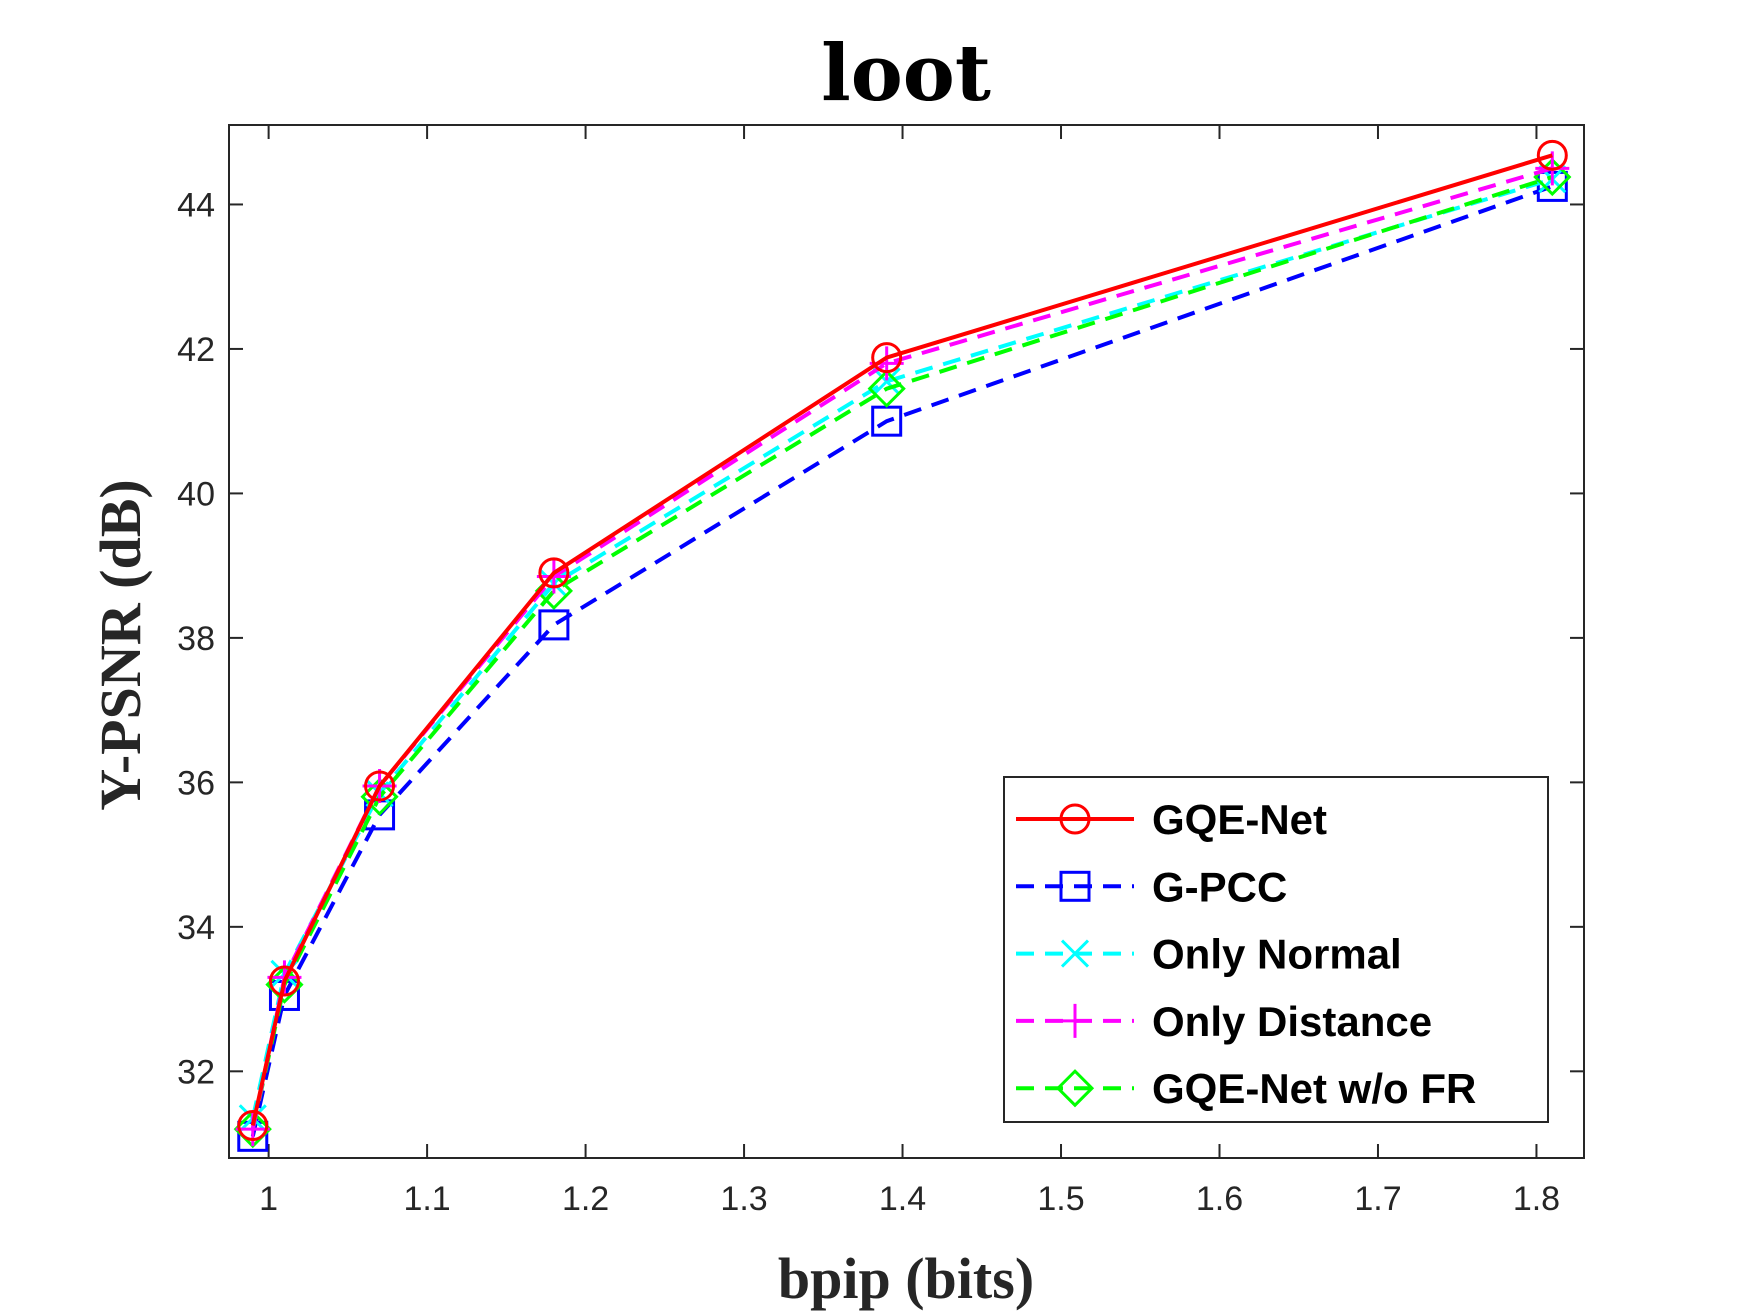 This screenshot has height=1313, width=1750. I want to click on legend-item: Only Distance, so click(1224, 1021).